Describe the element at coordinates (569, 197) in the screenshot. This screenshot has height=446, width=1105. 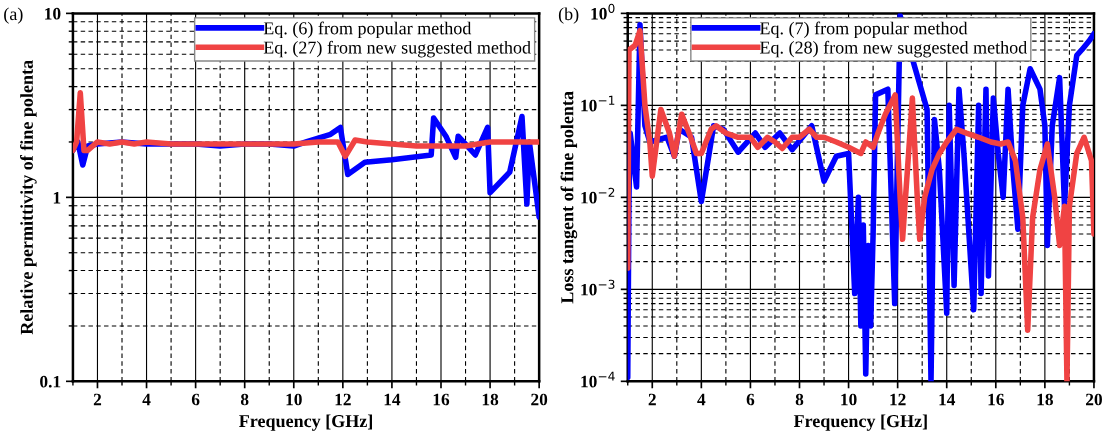
I see `y-axis-title: Loss tangent of fine polenta` at that location.